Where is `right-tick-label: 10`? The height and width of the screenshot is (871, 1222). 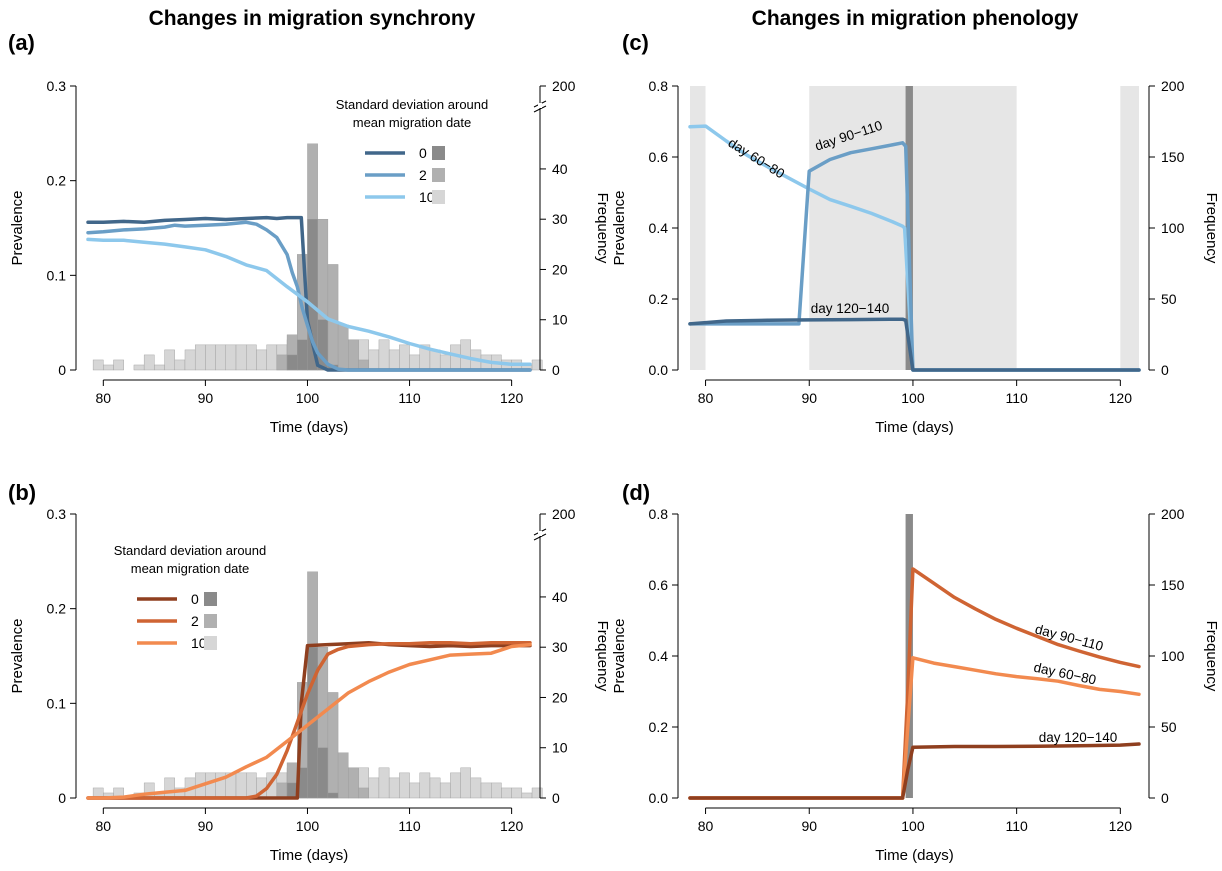
right-tick-label: 10 is located at coordinates (560, 320).